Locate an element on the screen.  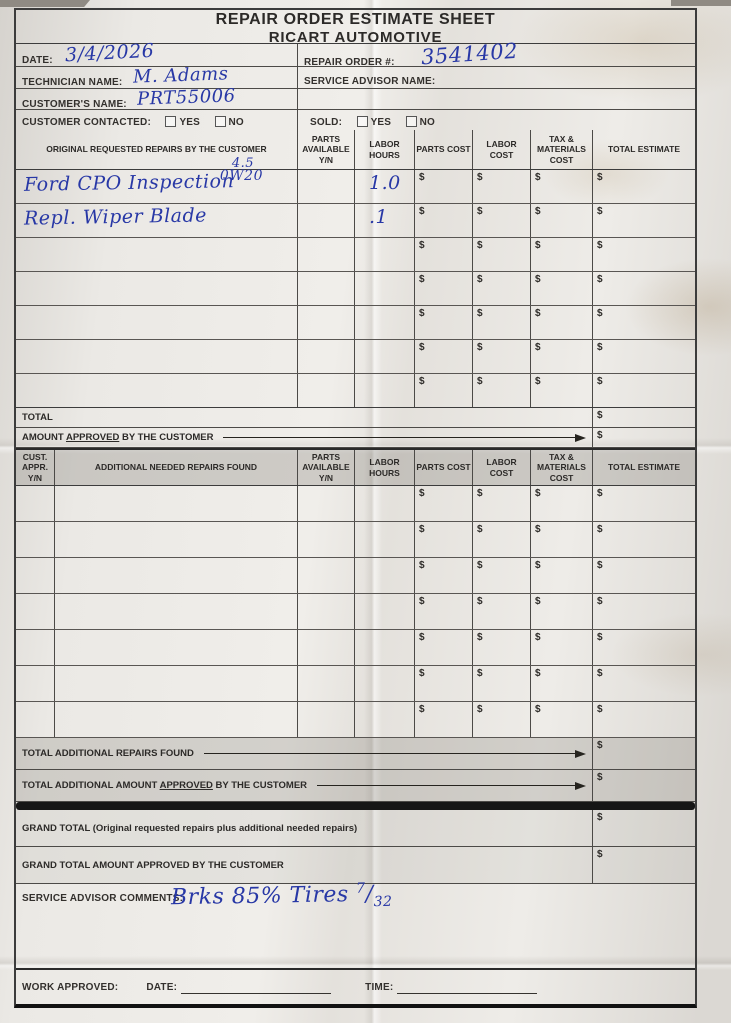
footer-time-label: TIME: is located at coordinates (379, 987).